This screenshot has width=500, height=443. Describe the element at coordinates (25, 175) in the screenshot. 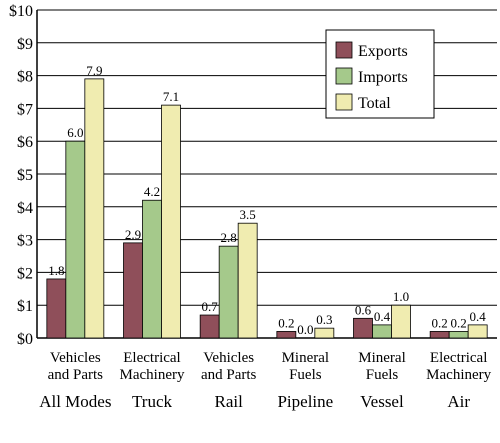

I see `y-tick-label: $5` at that location.